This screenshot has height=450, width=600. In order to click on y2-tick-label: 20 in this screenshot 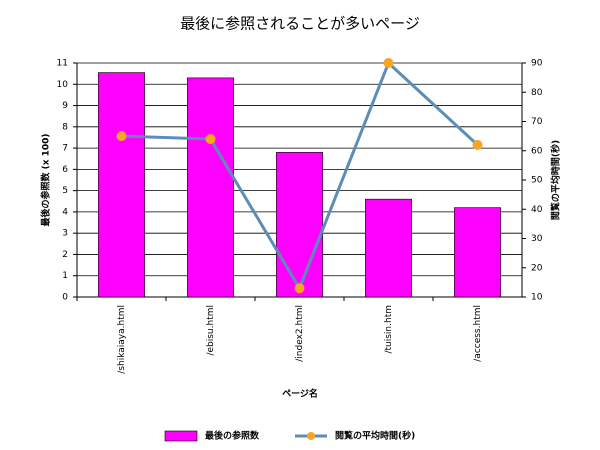, I will do `click(537, 268)`.